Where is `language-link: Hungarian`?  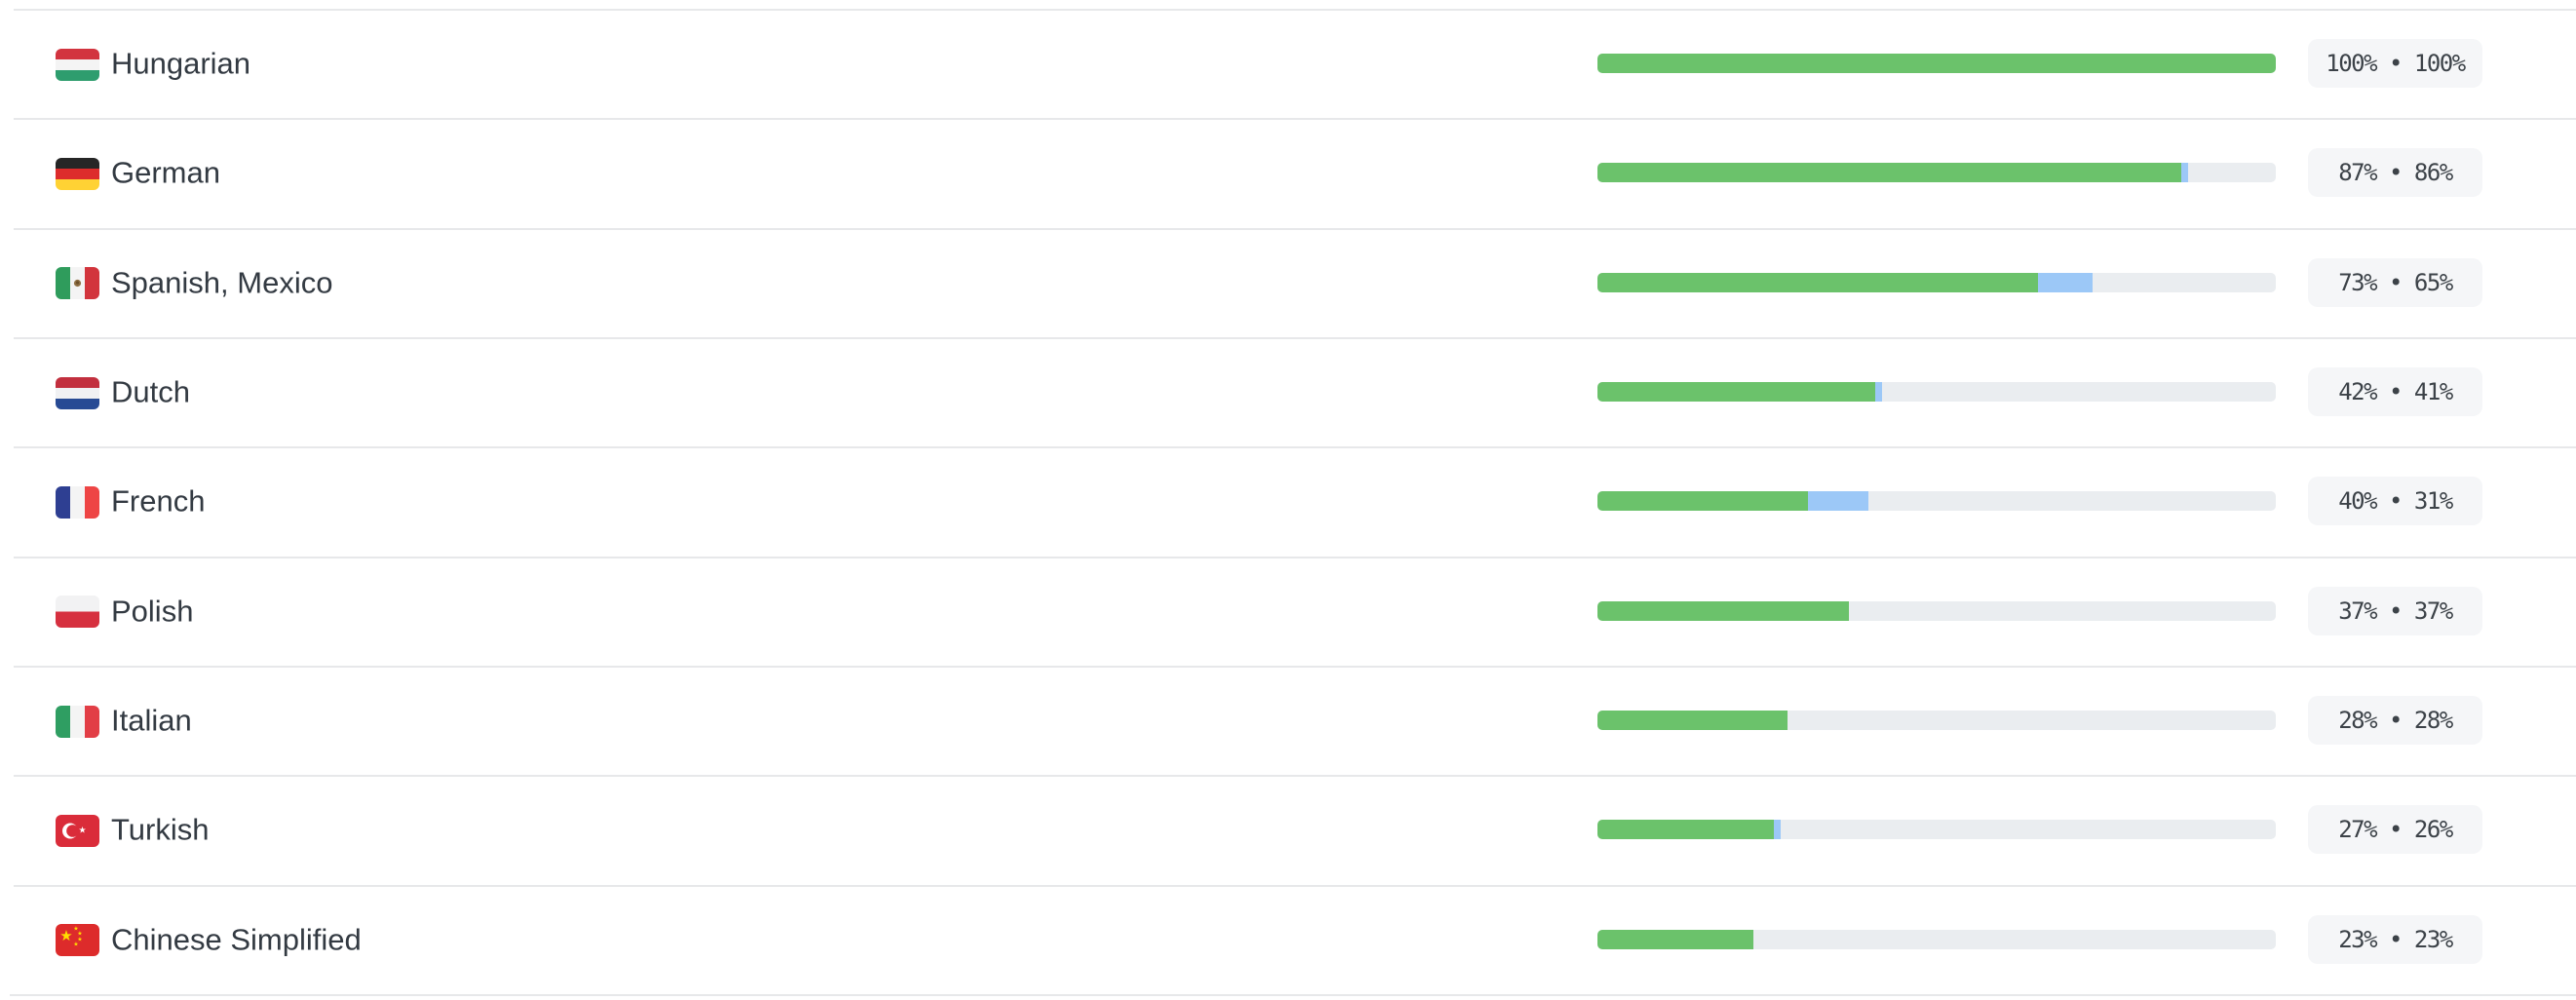
language-link: Hungarian is located at coordinates (181, 63).